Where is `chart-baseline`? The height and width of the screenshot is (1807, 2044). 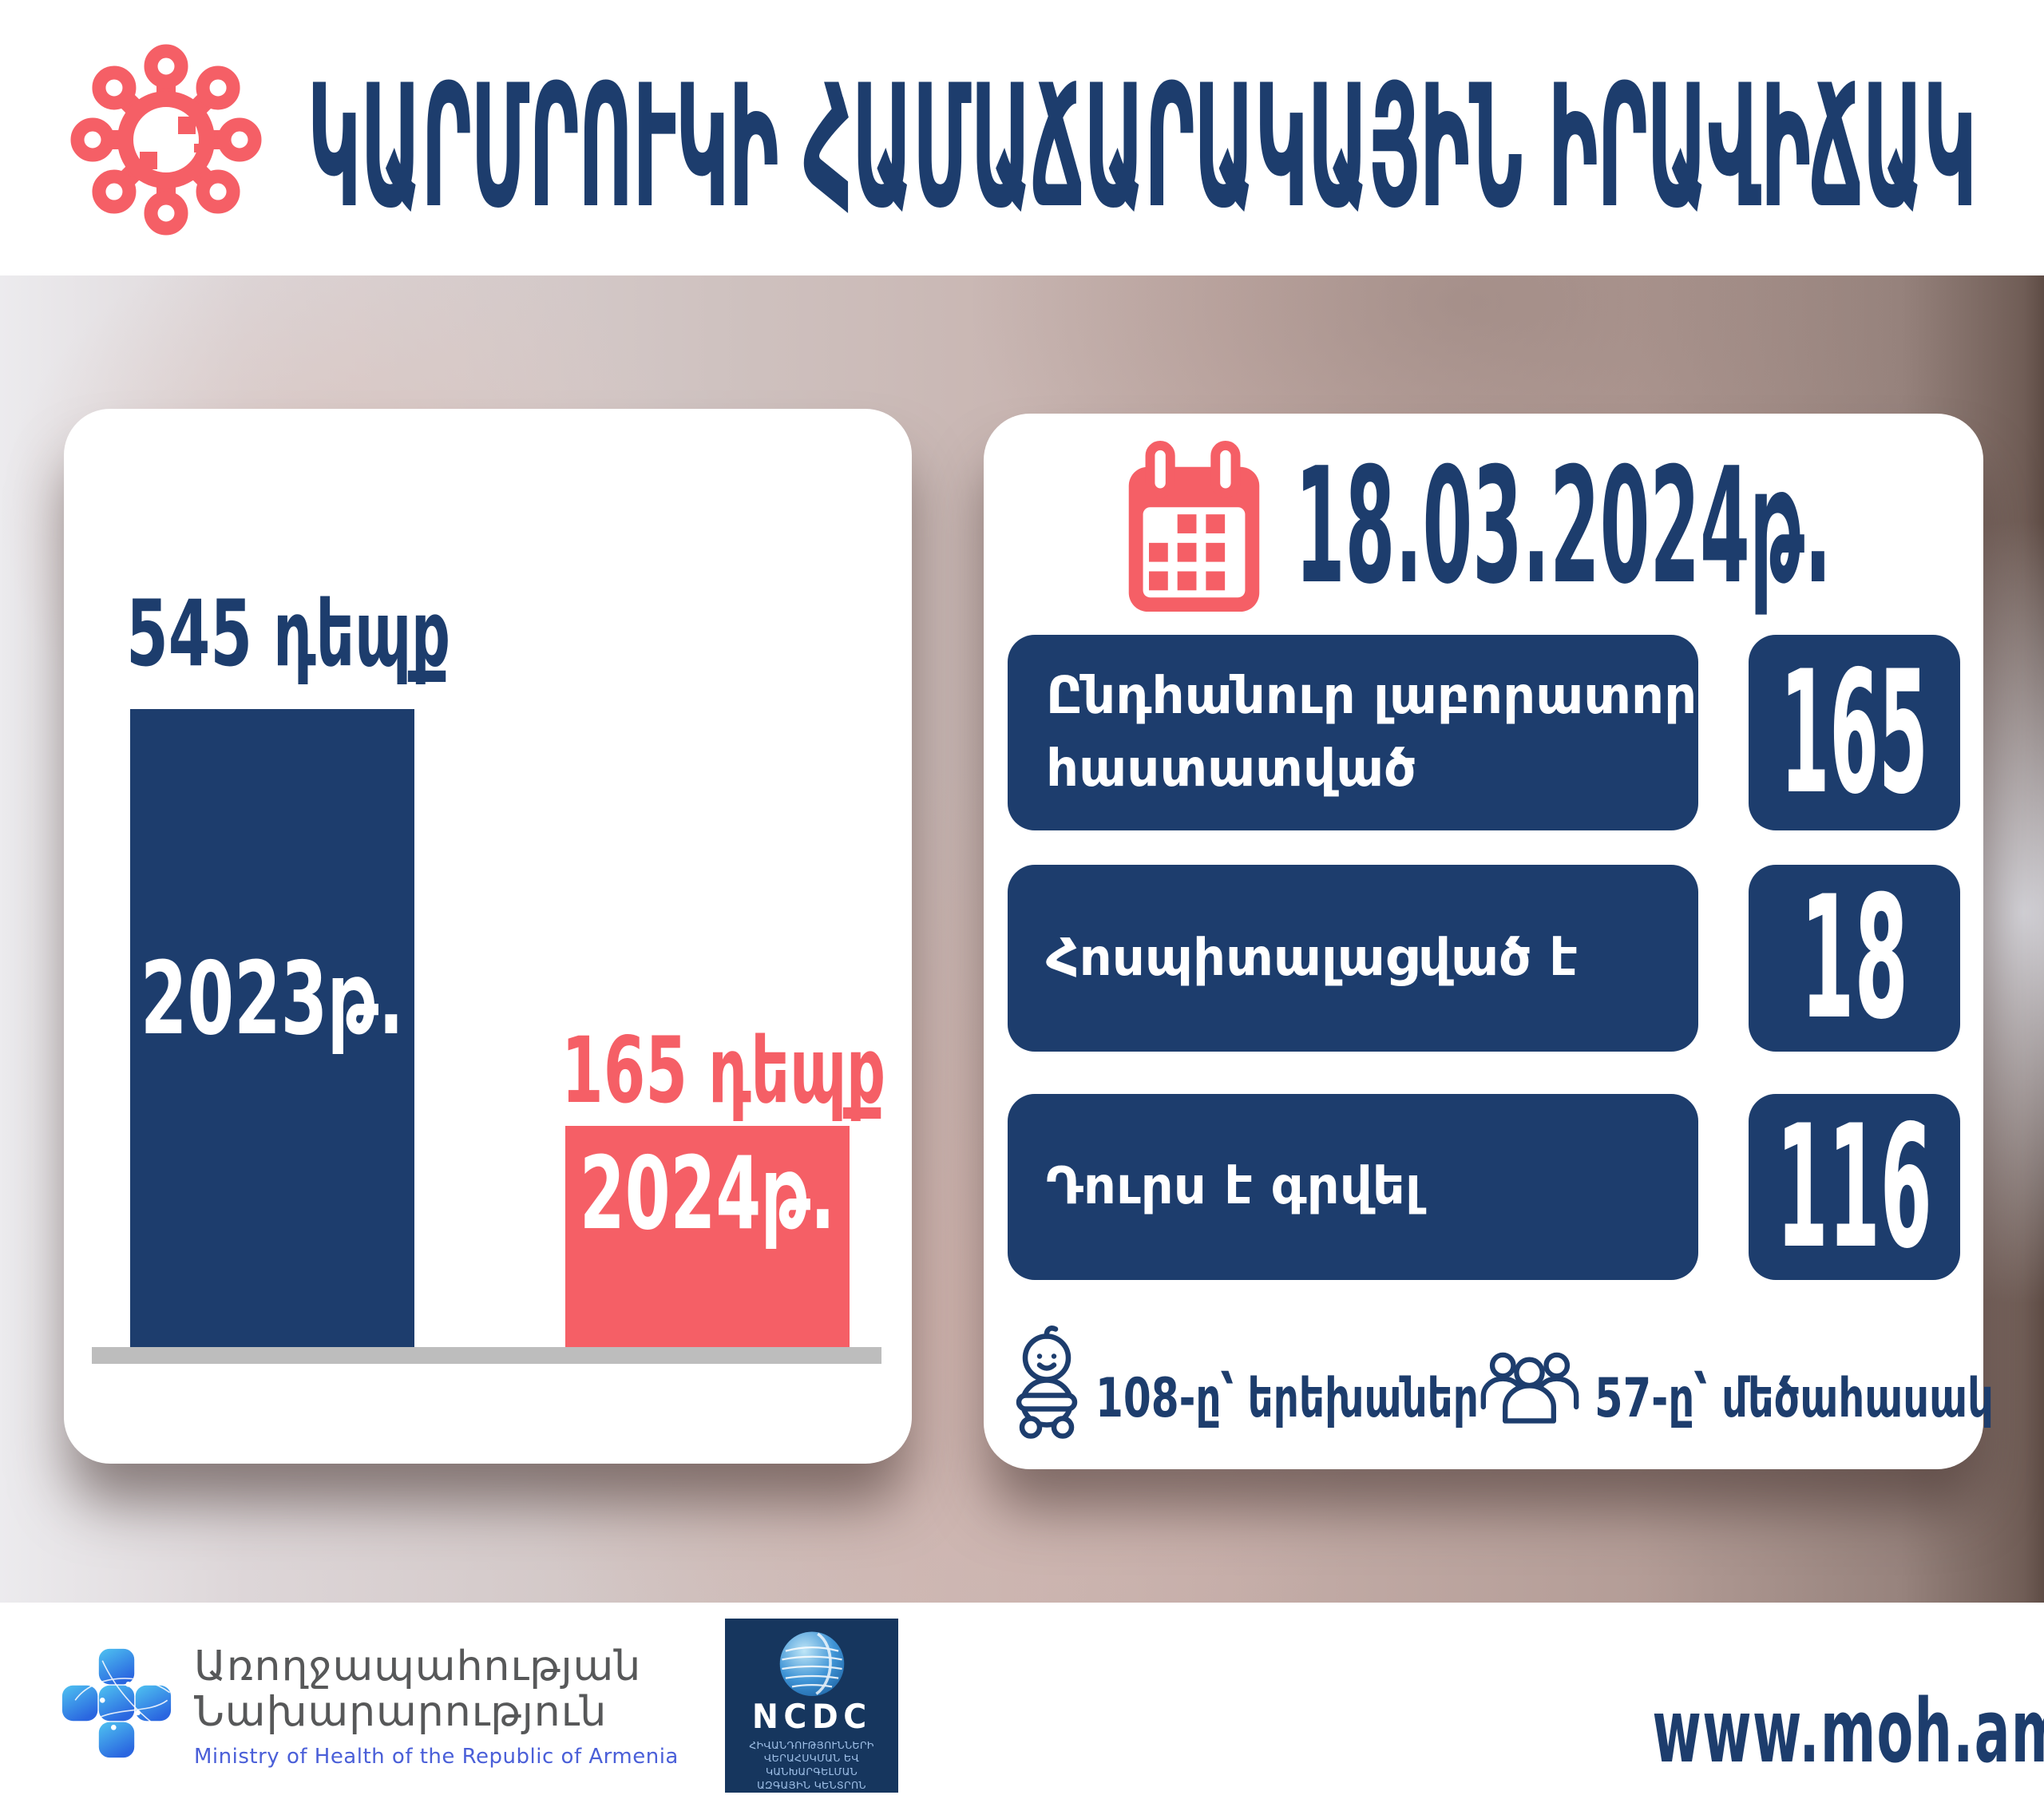
chart-baseline is located at coordinates (486, 1355).